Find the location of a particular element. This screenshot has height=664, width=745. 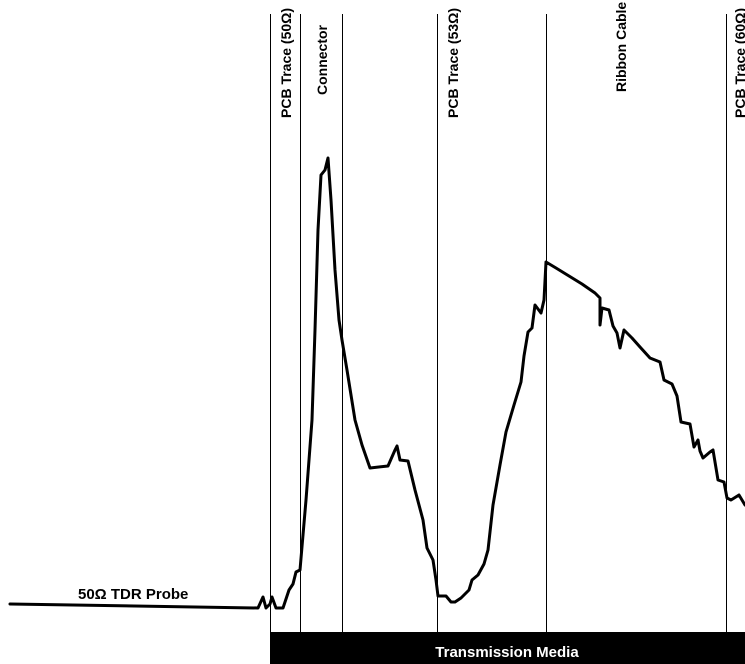

transmission-media-label: Transmission Media is located at coordinates (507, 652).